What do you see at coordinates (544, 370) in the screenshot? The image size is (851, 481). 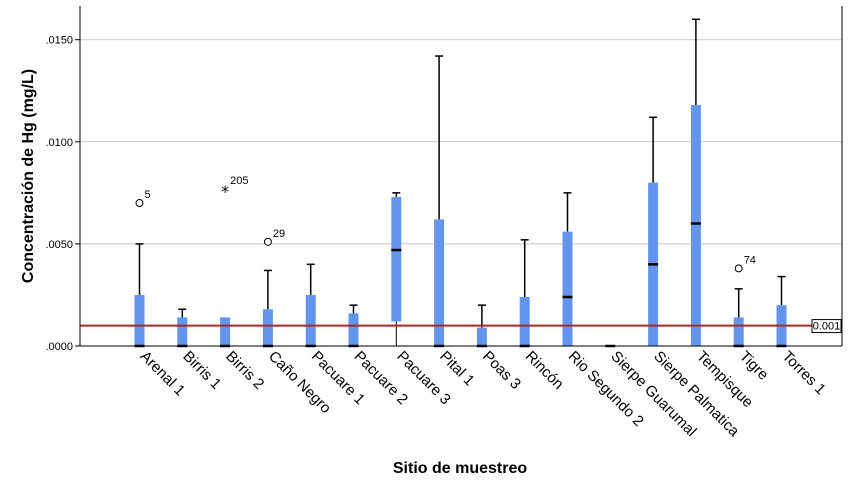 I see `x-tick-label: Rincón` at bounding box center [544, 370].